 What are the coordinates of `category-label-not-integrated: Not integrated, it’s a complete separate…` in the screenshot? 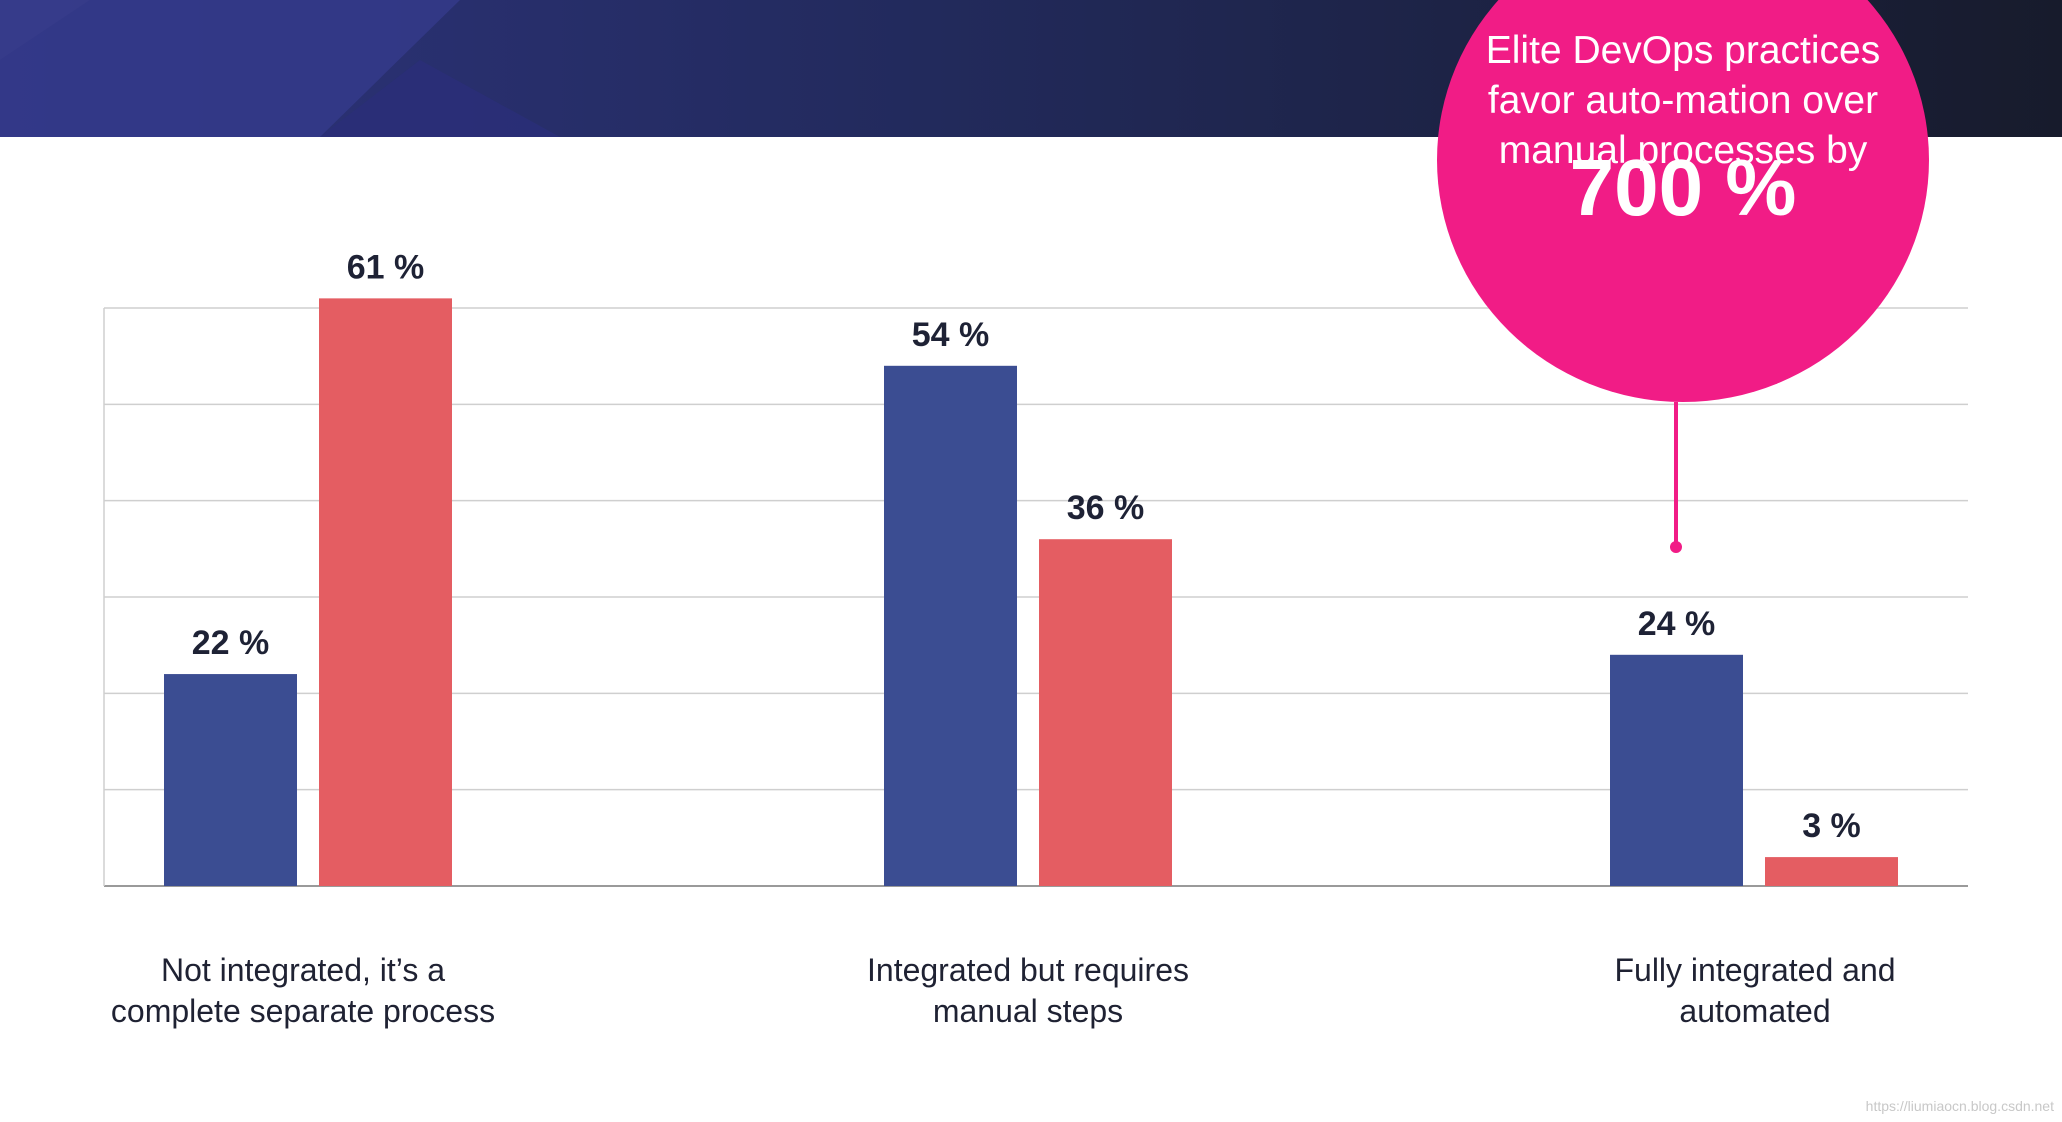 It's located at (303, 990).